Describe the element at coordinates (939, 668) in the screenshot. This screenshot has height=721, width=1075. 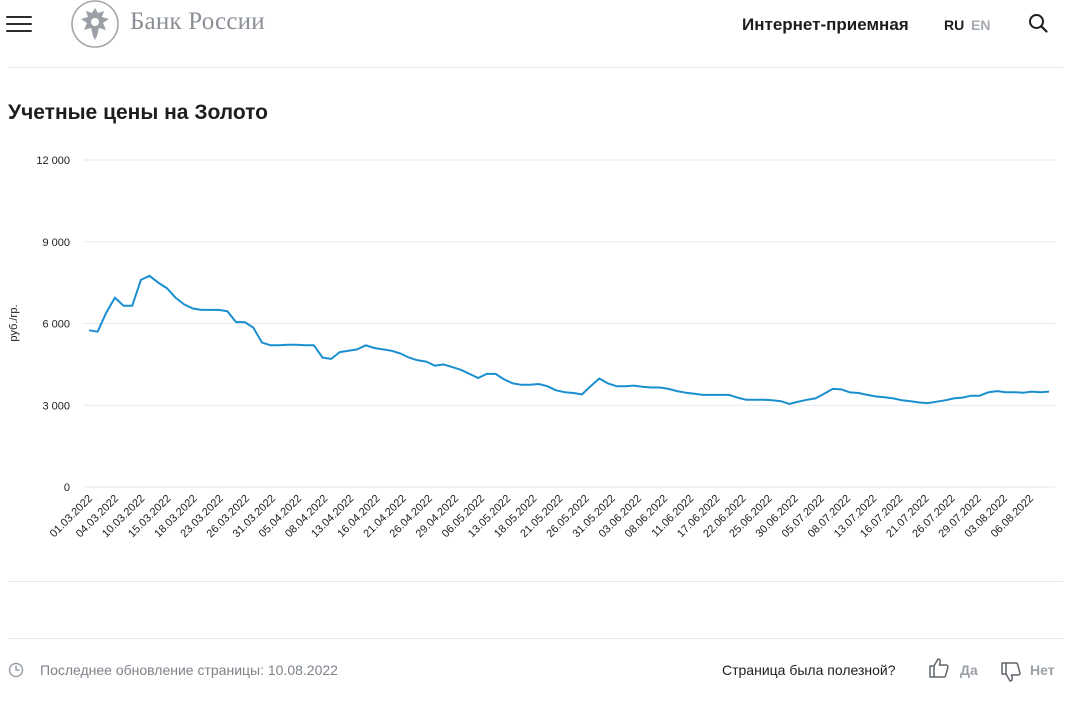
I see `thumbs-up-icon` at that location.